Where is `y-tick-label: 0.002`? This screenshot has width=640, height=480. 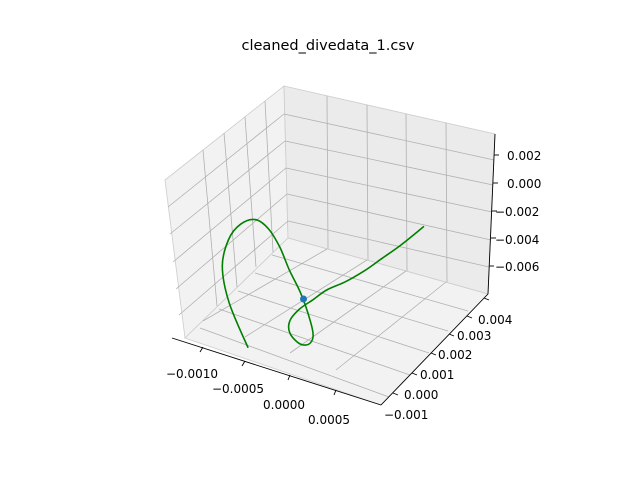 y-tick-label: 0.002 is located at coordinates (455, 355).